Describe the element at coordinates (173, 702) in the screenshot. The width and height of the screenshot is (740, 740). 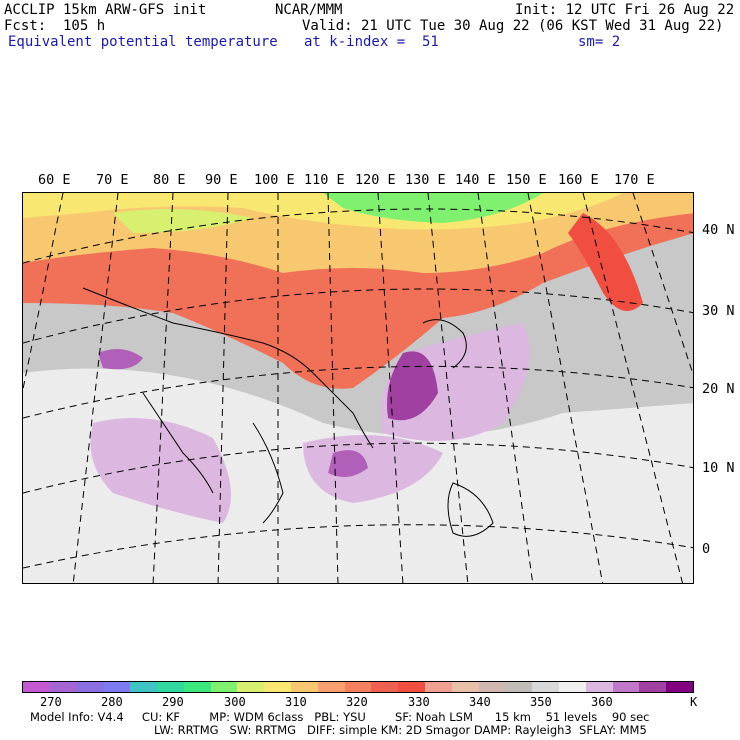
I see `colorbar-tick: 290` at that location.